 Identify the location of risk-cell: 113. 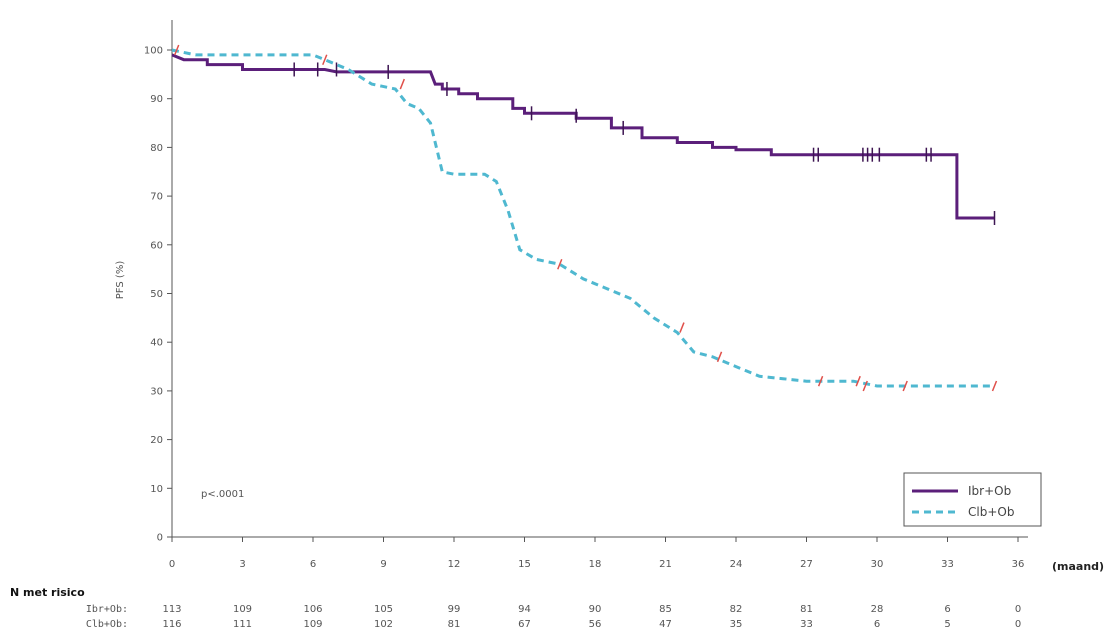
(172, 609).